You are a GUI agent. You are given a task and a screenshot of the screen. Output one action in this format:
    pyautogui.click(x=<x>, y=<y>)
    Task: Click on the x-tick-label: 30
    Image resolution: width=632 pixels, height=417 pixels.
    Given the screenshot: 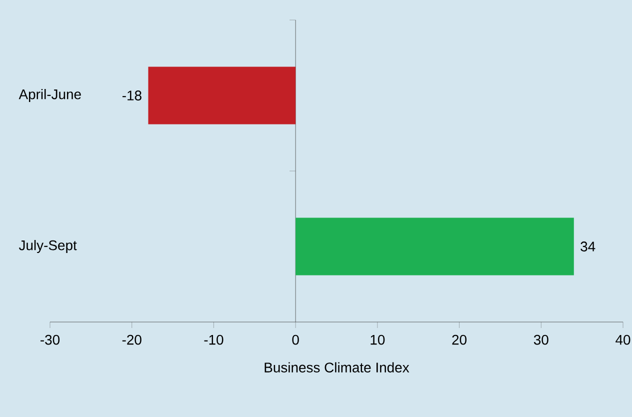 What is the action you would take?
    pyautogui.click(x=541, y=339)
    